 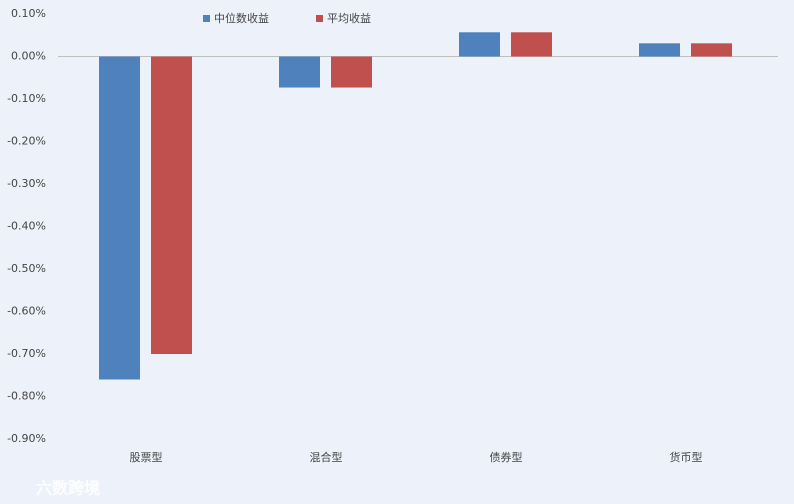 I want to click on y-tick-label: -0.80%, so click(x=26, y=396).